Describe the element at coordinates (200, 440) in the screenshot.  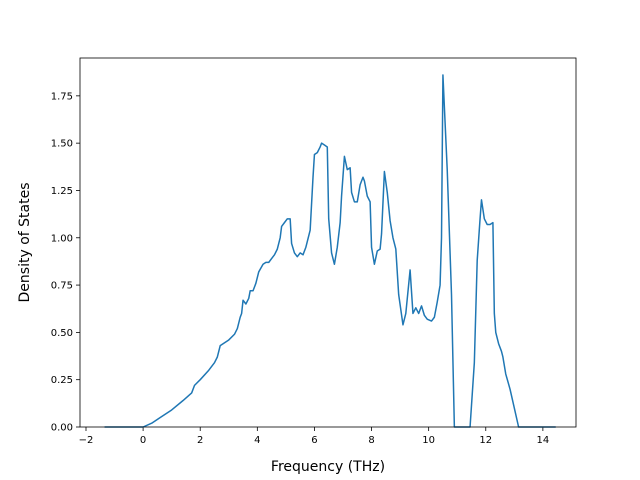
I see `x-tick-label: 2` at that location.